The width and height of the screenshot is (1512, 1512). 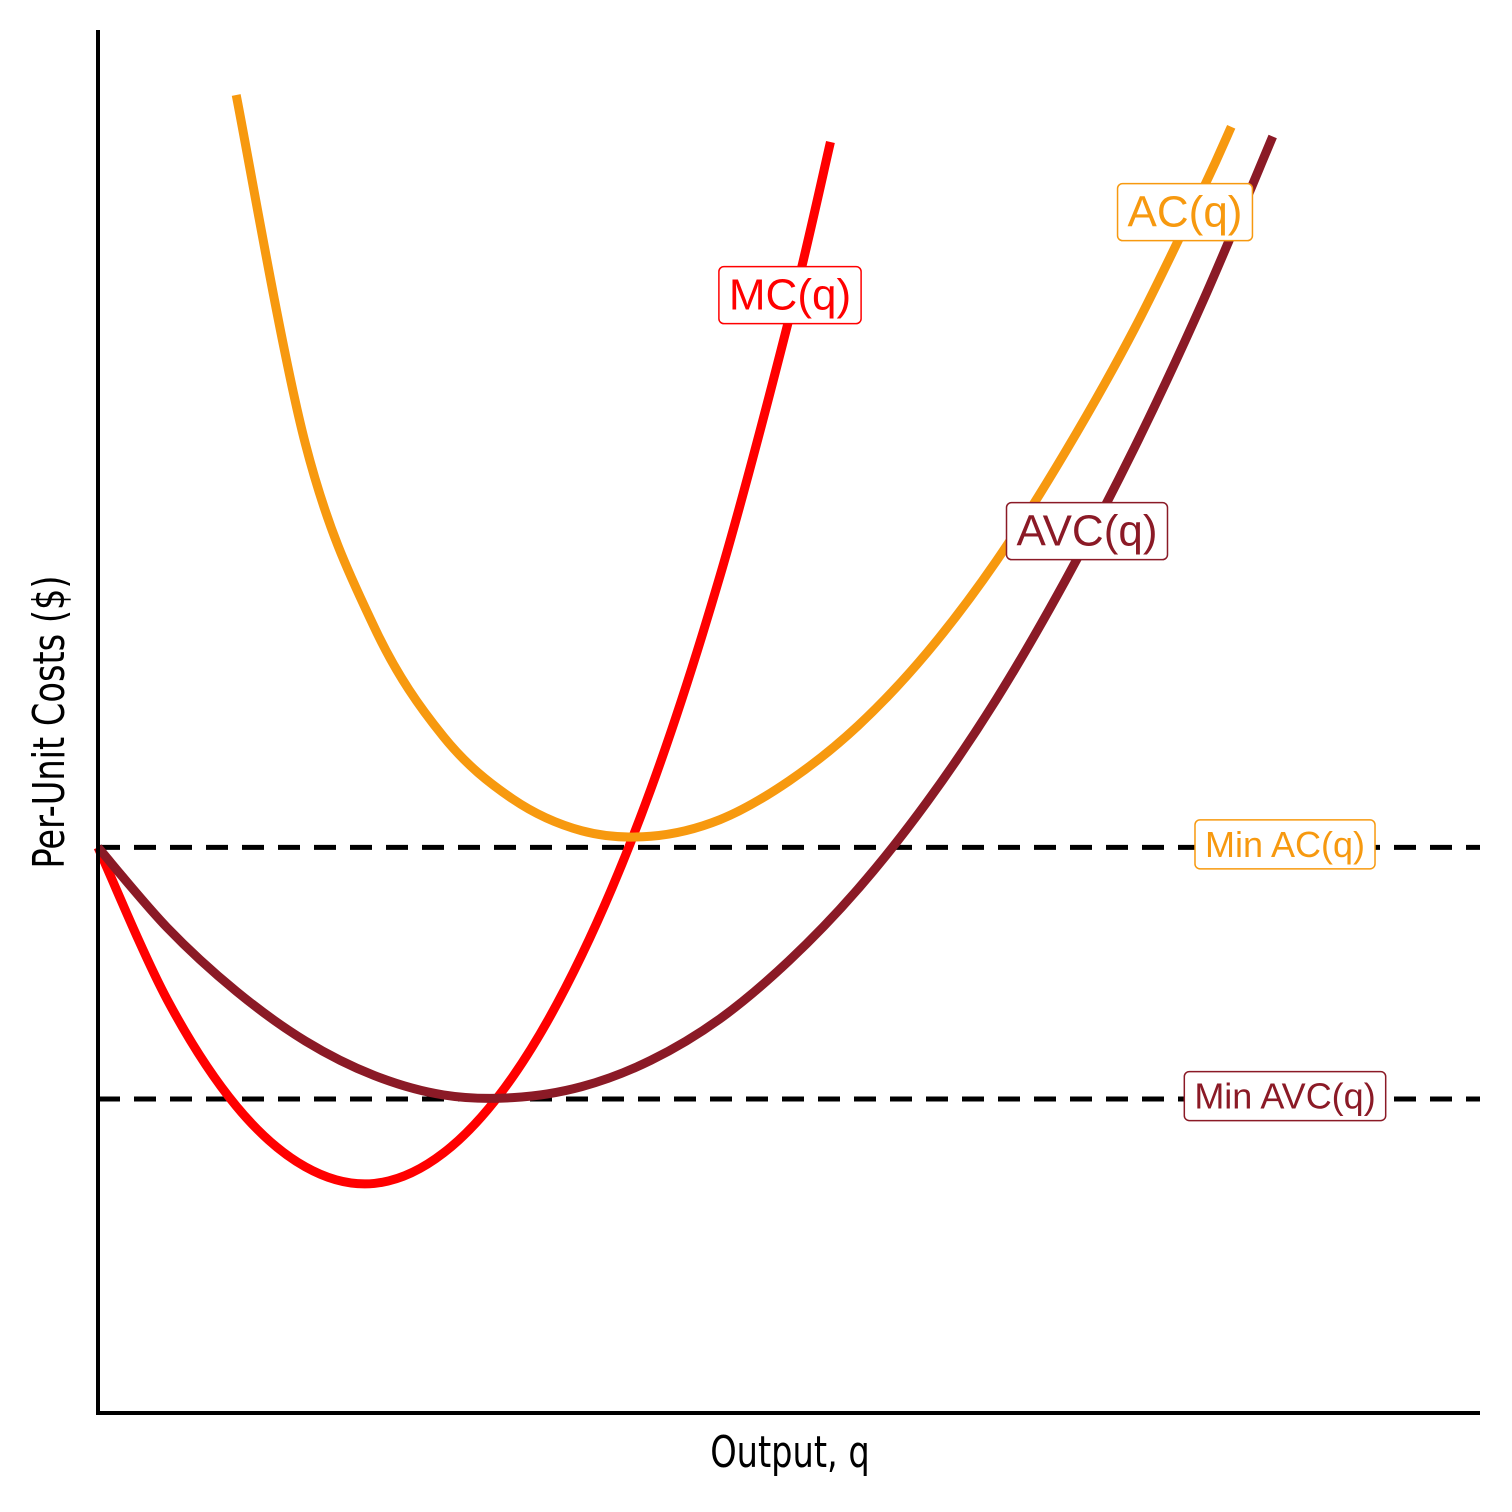 I want to click on reference-label: Min AC(q), so click(x=1285, y=844).